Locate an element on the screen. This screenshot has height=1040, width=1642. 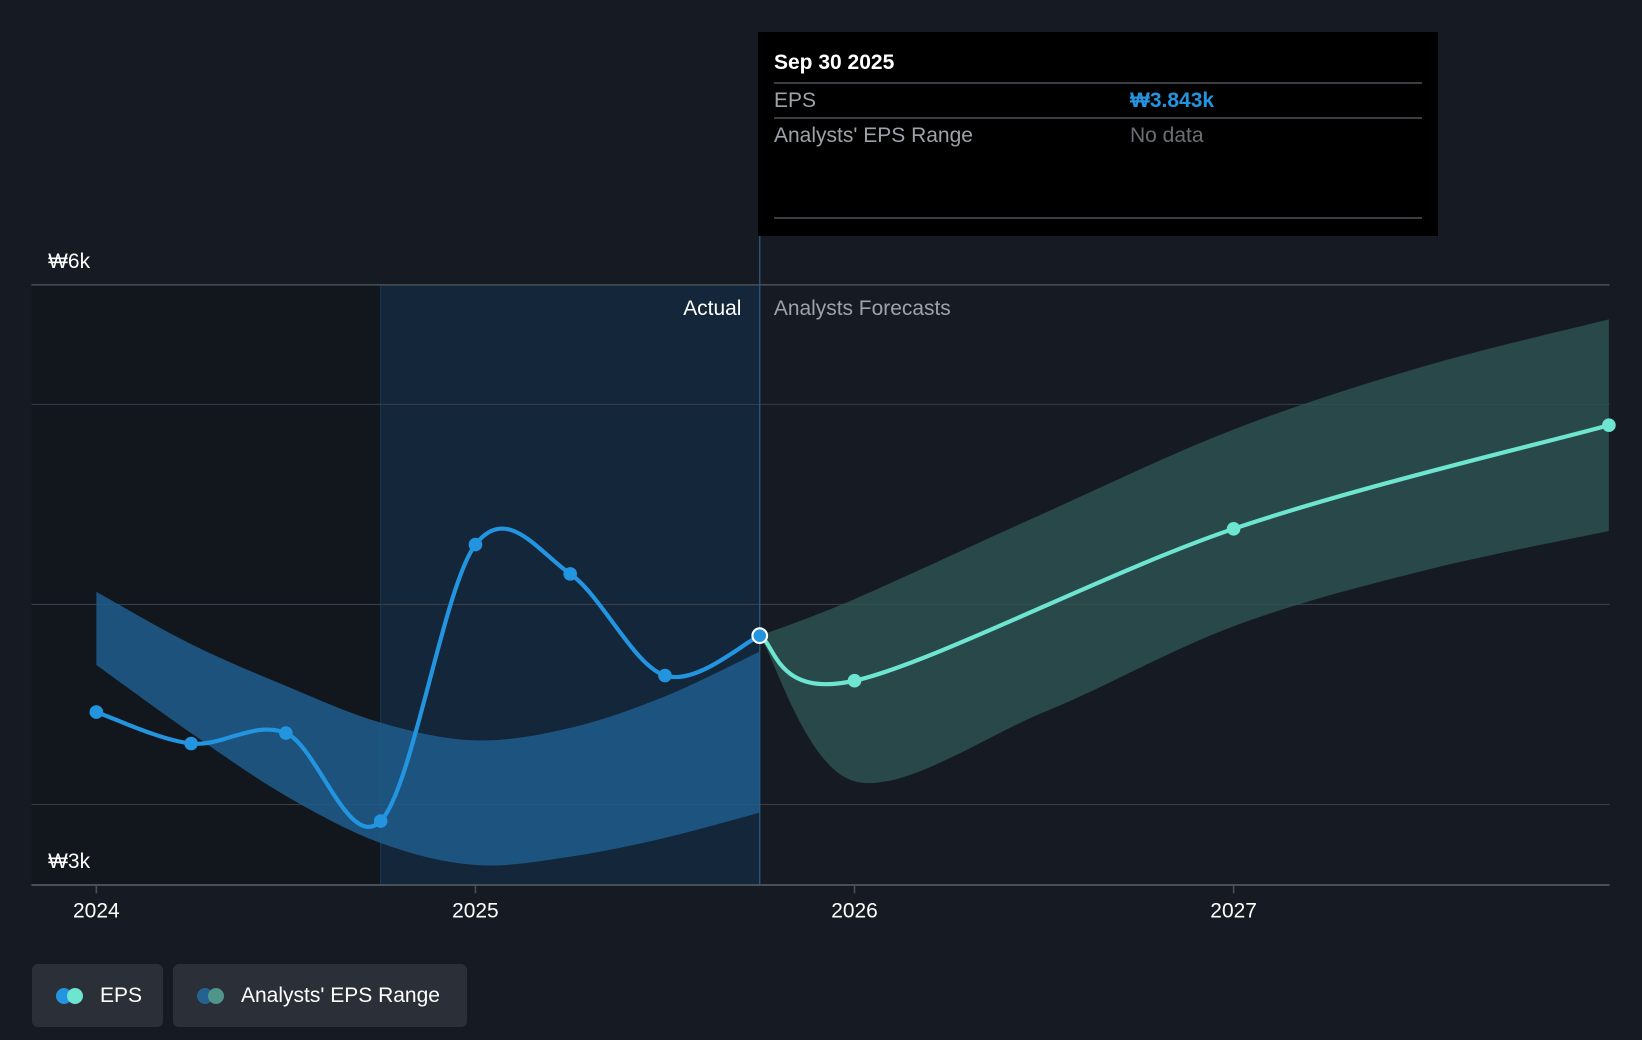
tooltip-eps-value: ₩3.843k is located at coordinates (1172, 100).